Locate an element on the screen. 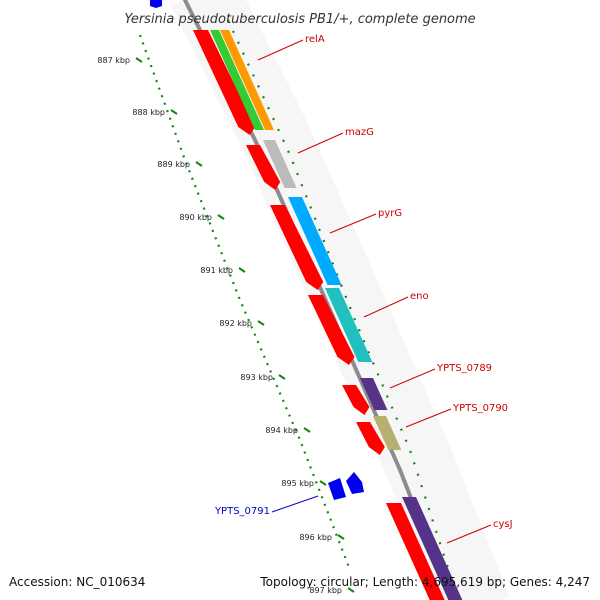 The width and height of the screenshot is (600, 600). gene-label-YPTS_0789: YPTS_0789 is located at coordinates (464, 368).